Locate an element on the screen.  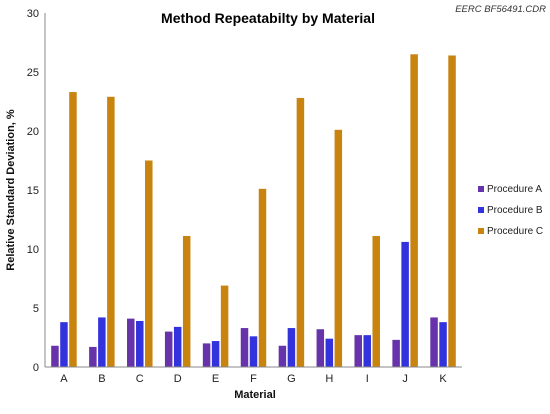
bar-D-procedure-a is located at coordinates (168, 349).